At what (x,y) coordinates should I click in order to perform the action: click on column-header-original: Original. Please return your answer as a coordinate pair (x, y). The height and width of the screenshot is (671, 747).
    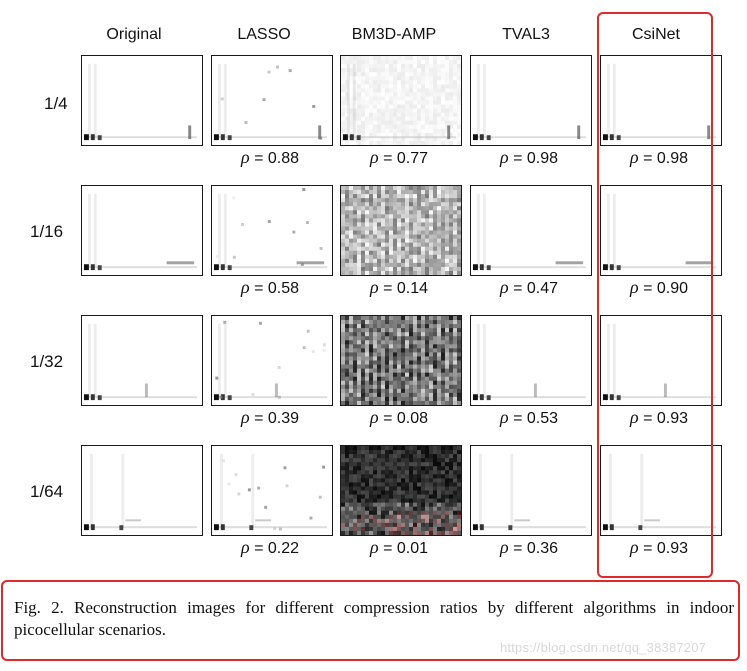
    Looking at the image, I should click on (134, 34).